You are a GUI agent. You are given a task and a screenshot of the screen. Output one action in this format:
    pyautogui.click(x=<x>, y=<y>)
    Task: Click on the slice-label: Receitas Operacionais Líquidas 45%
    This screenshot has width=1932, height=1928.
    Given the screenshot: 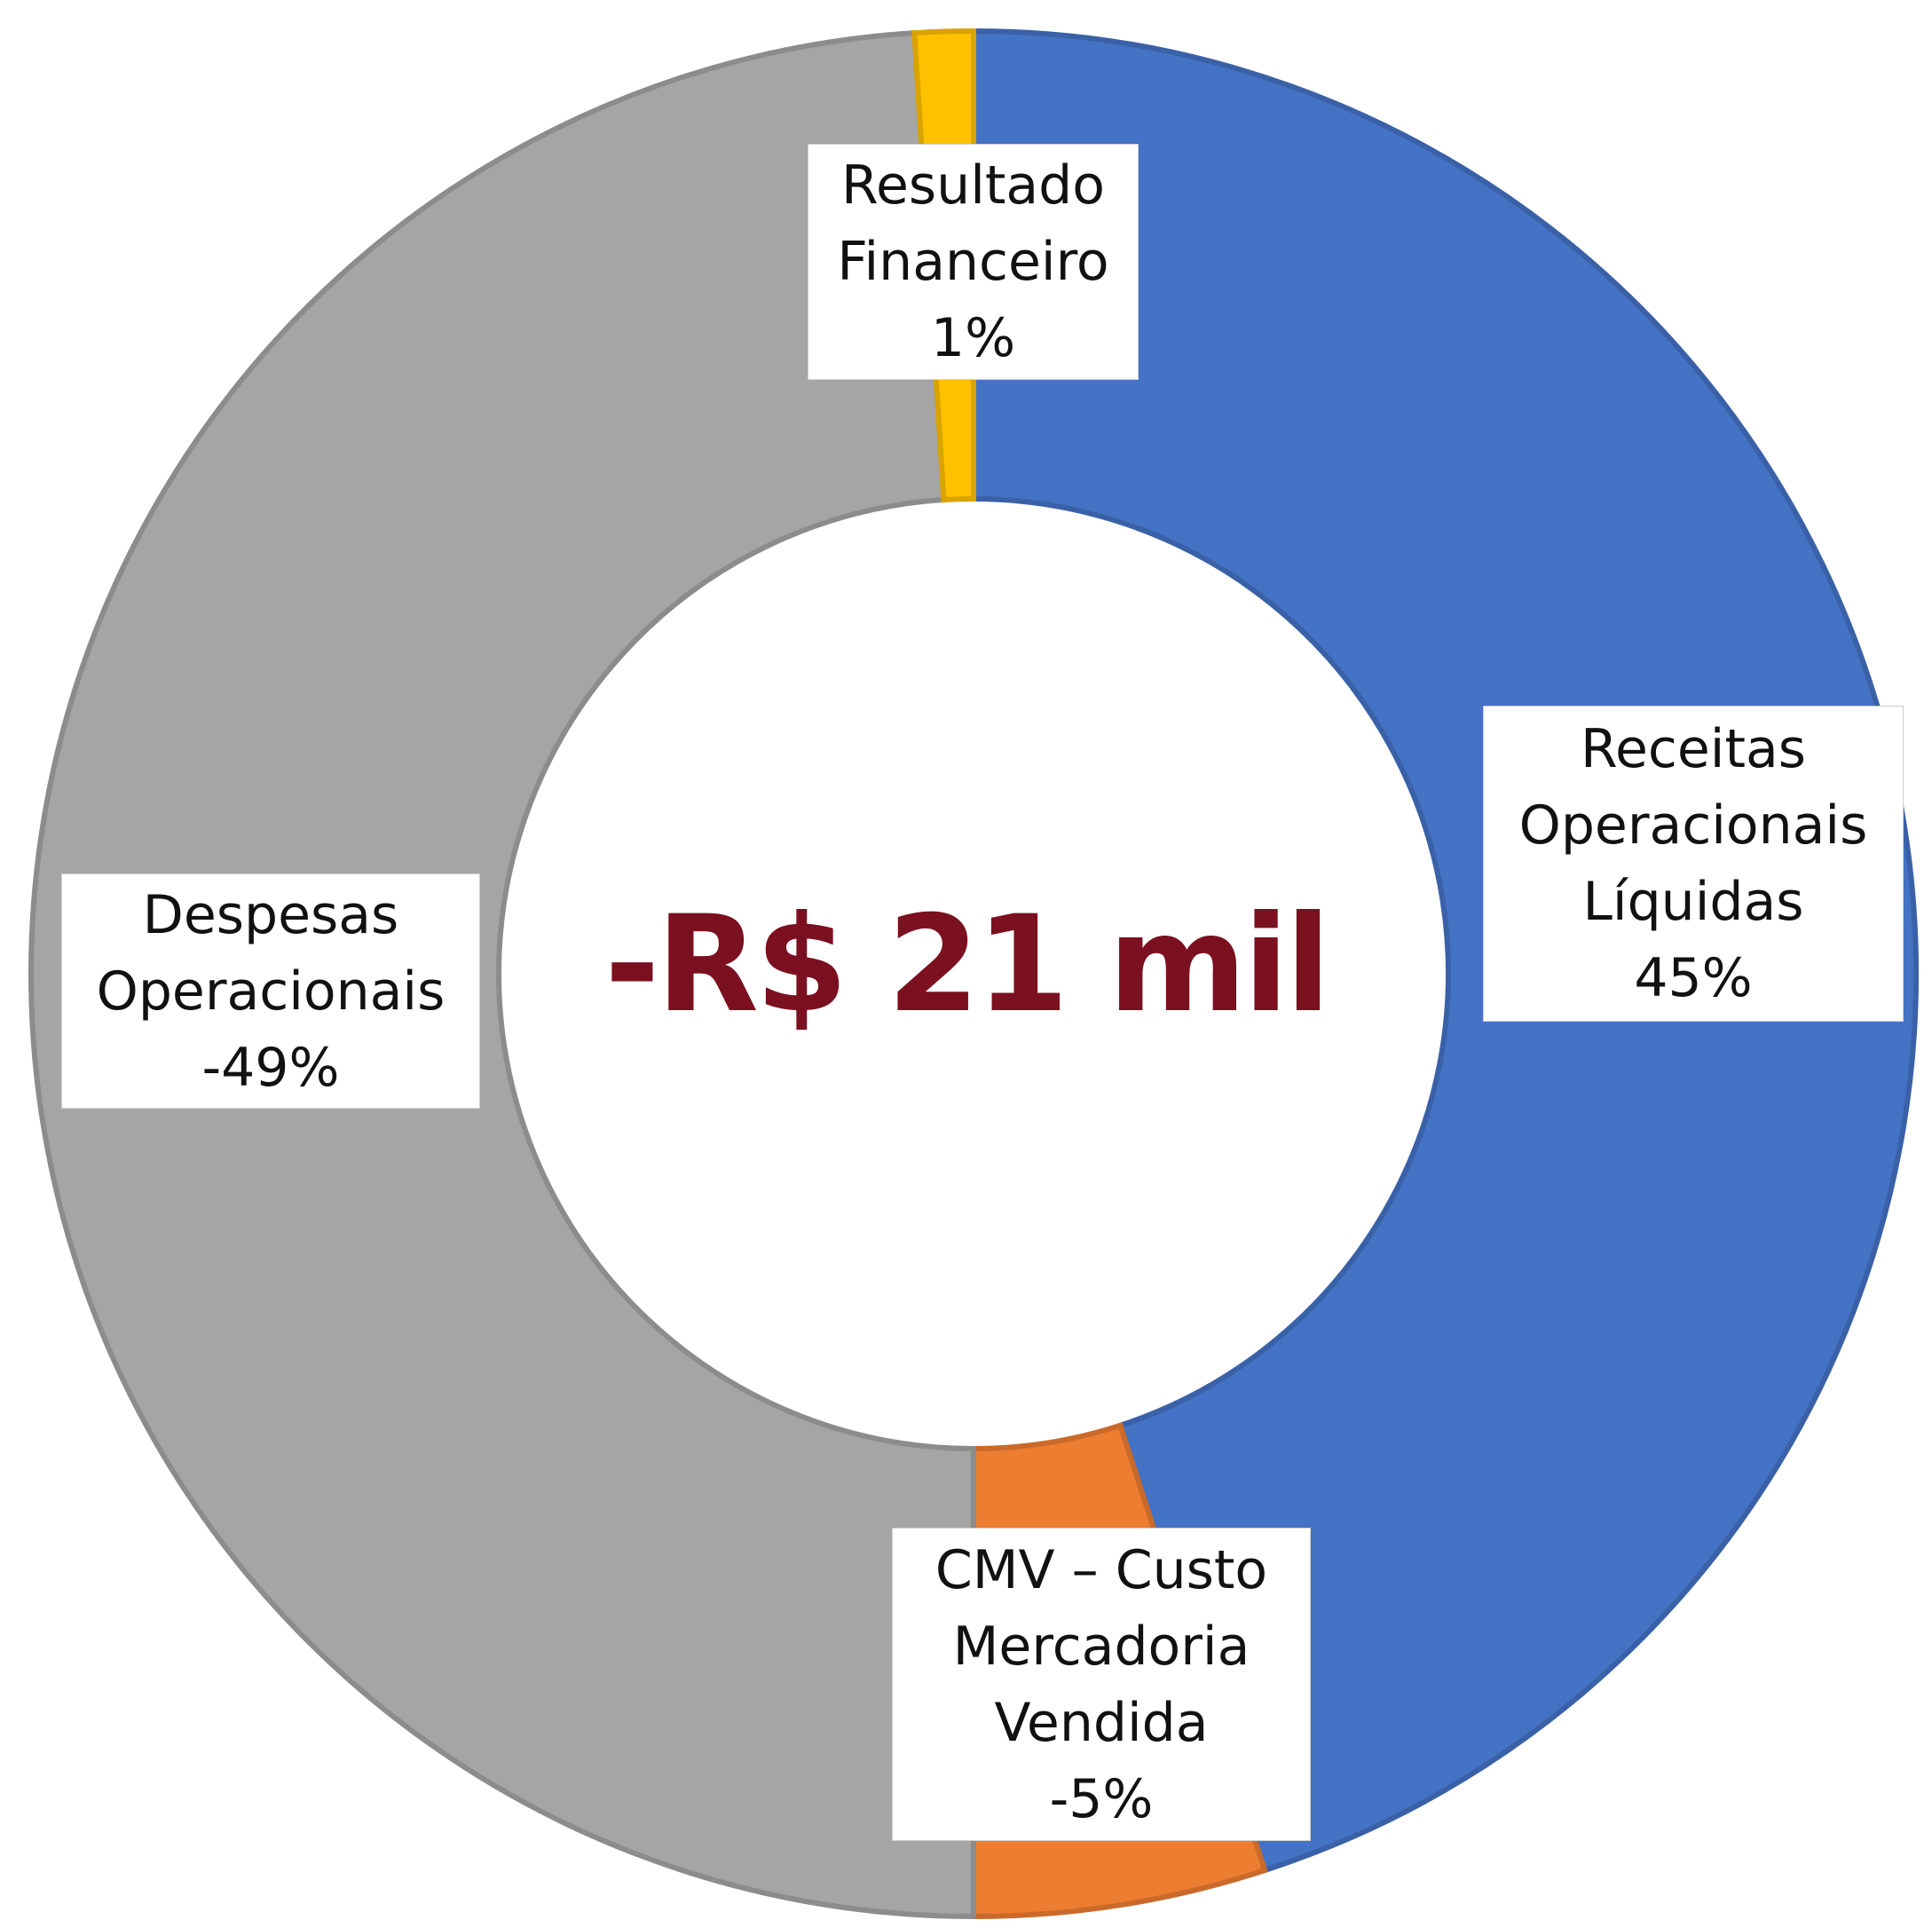 What is the action you would take?
    pyautogui.click(x=1693, y=864)
    